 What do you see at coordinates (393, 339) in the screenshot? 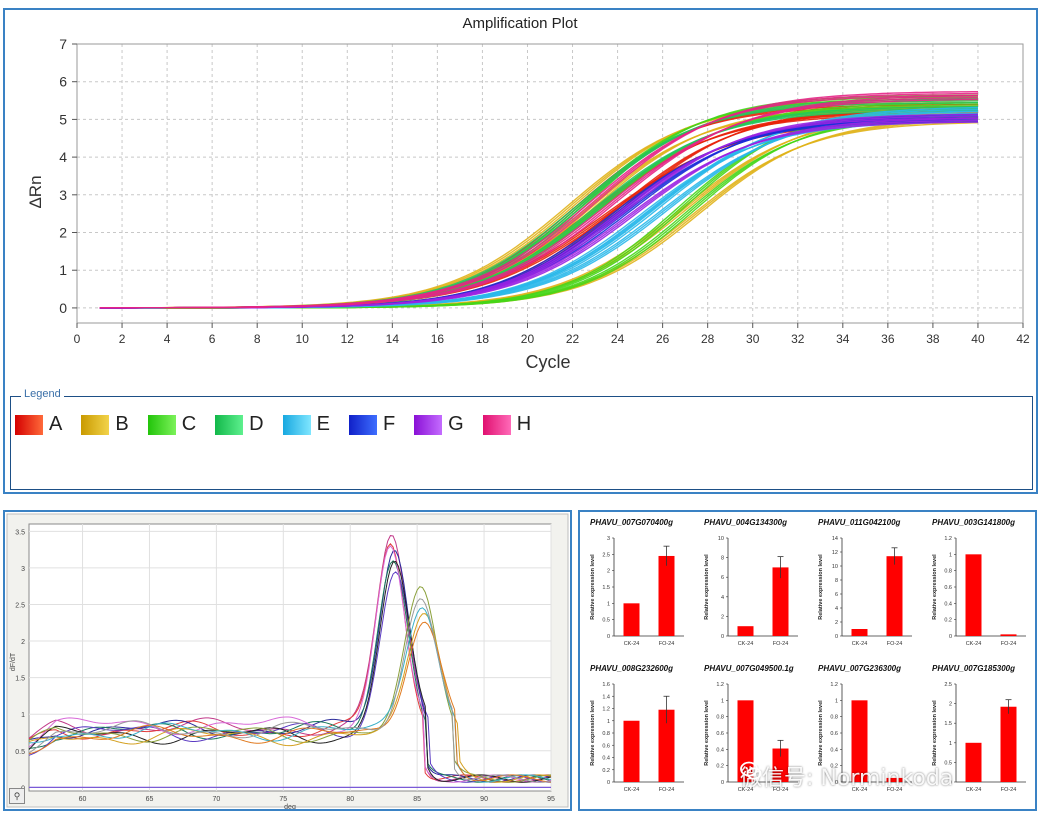
I see `x-tick-label: 14` at bounding box center [393, 339].